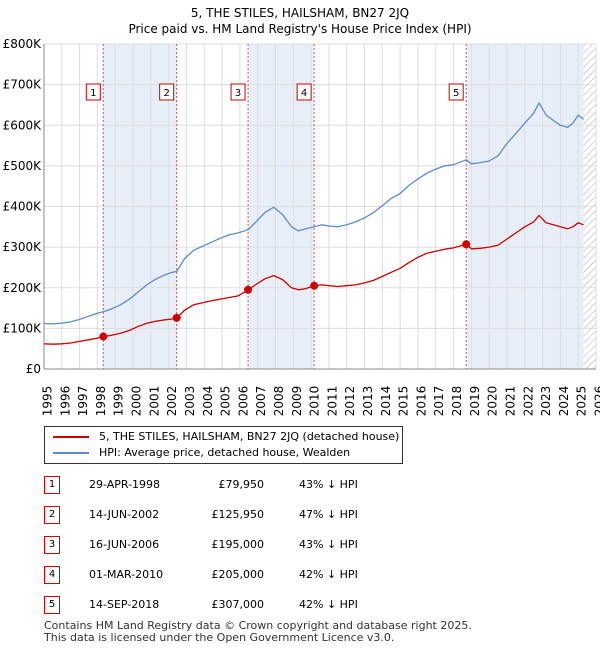 This screenshot has height=650, width=600. I want to click on transaction-number: 4, so click(52, 575).